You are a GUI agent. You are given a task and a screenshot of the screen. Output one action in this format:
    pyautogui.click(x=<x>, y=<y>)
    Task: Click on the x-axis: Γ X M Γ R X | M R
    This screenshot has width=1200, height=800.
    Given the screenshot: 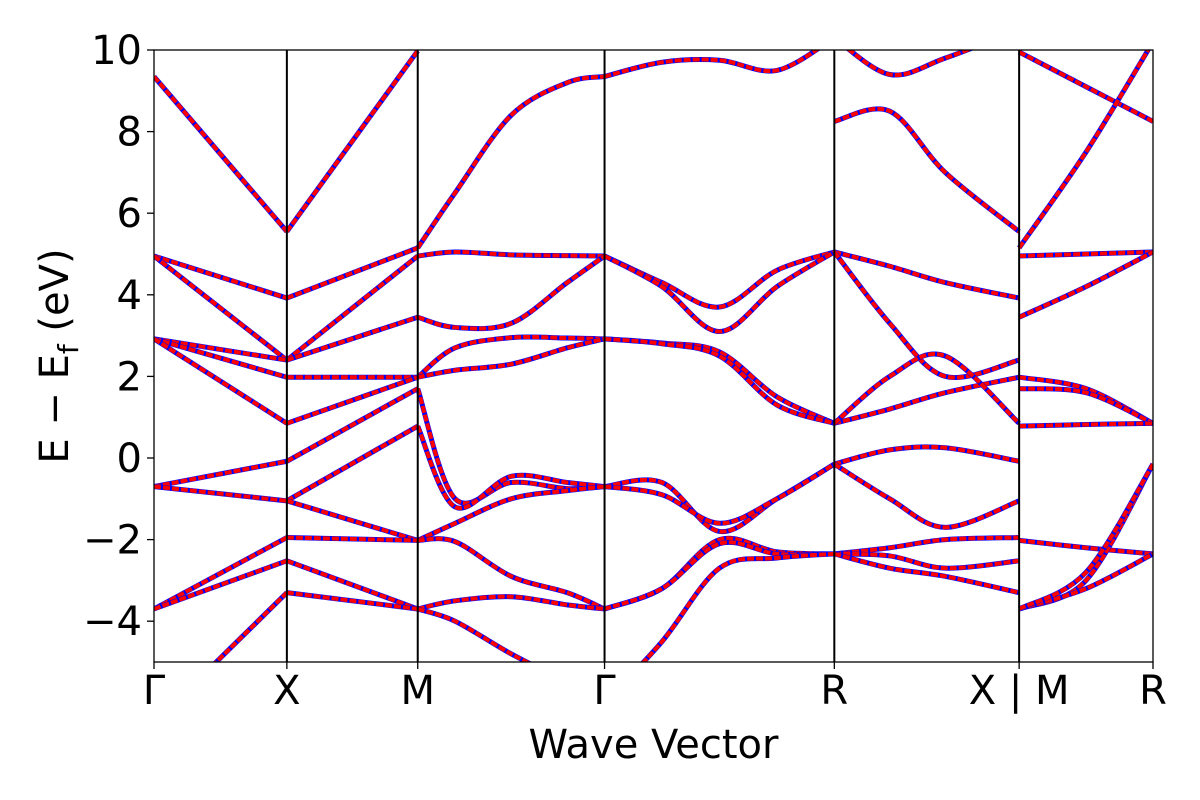 What is the action you would take?
    pyautogui.click(x=655, y=688)
    